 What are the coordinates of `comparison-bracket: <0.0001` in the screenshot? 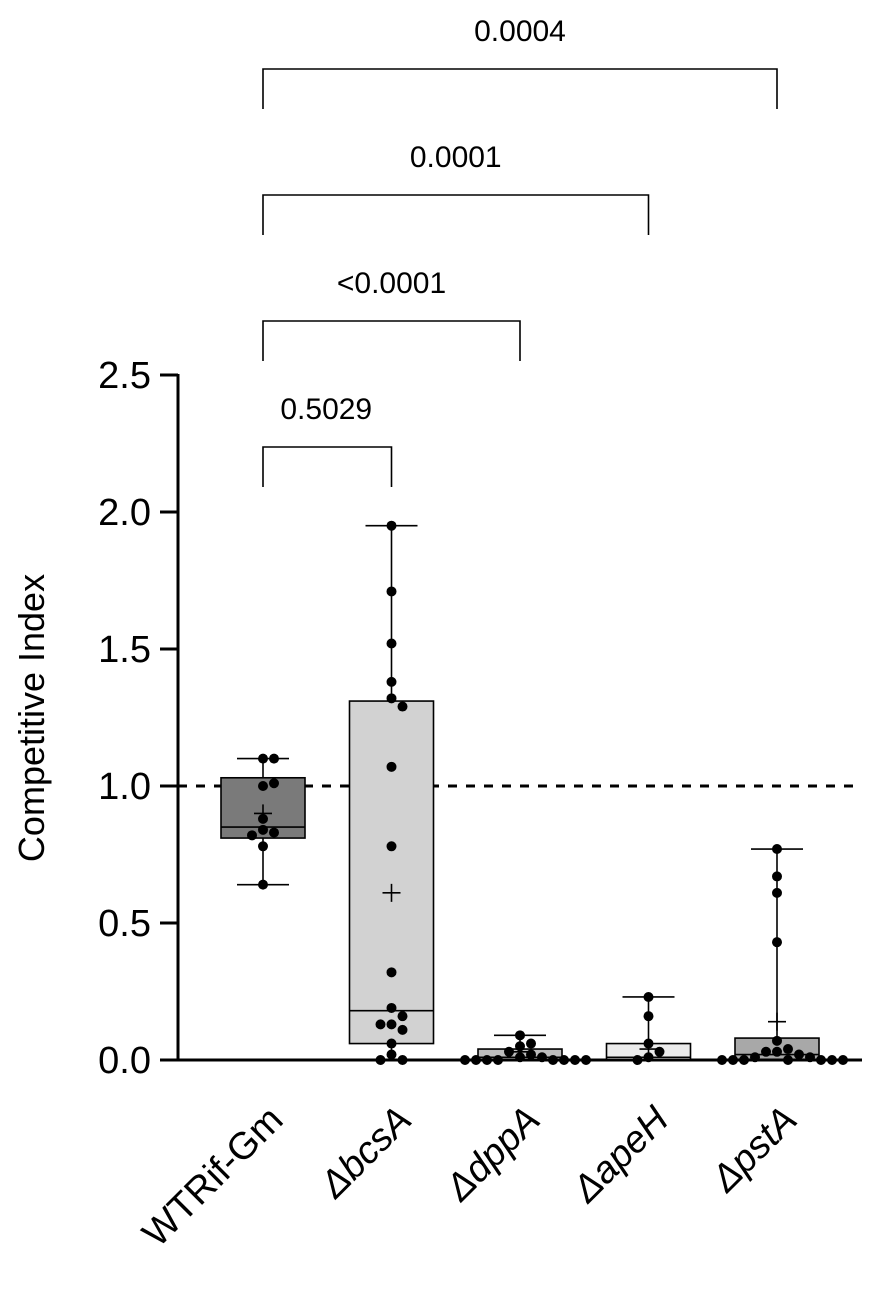 It's located at (391, 314).